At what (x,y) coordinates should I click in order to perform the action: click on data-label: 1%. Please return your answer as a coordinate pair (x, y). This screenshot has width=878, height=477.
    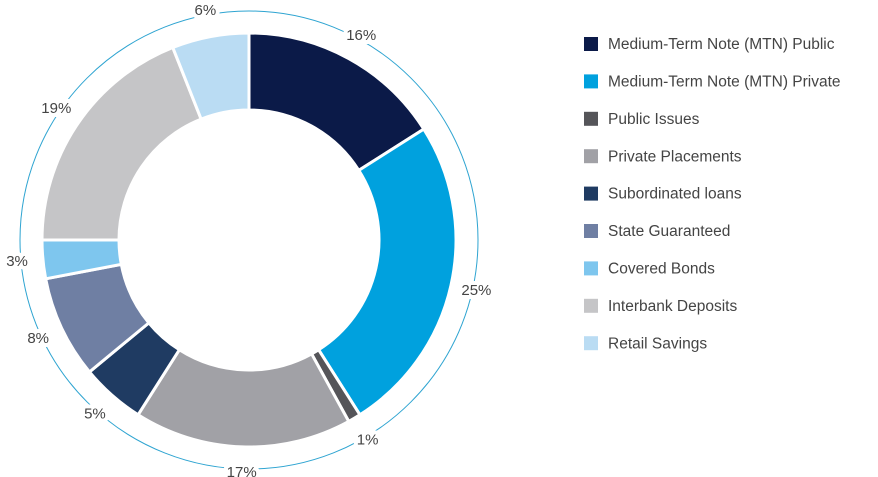
    Looking at the image, I should click on (368, 440).